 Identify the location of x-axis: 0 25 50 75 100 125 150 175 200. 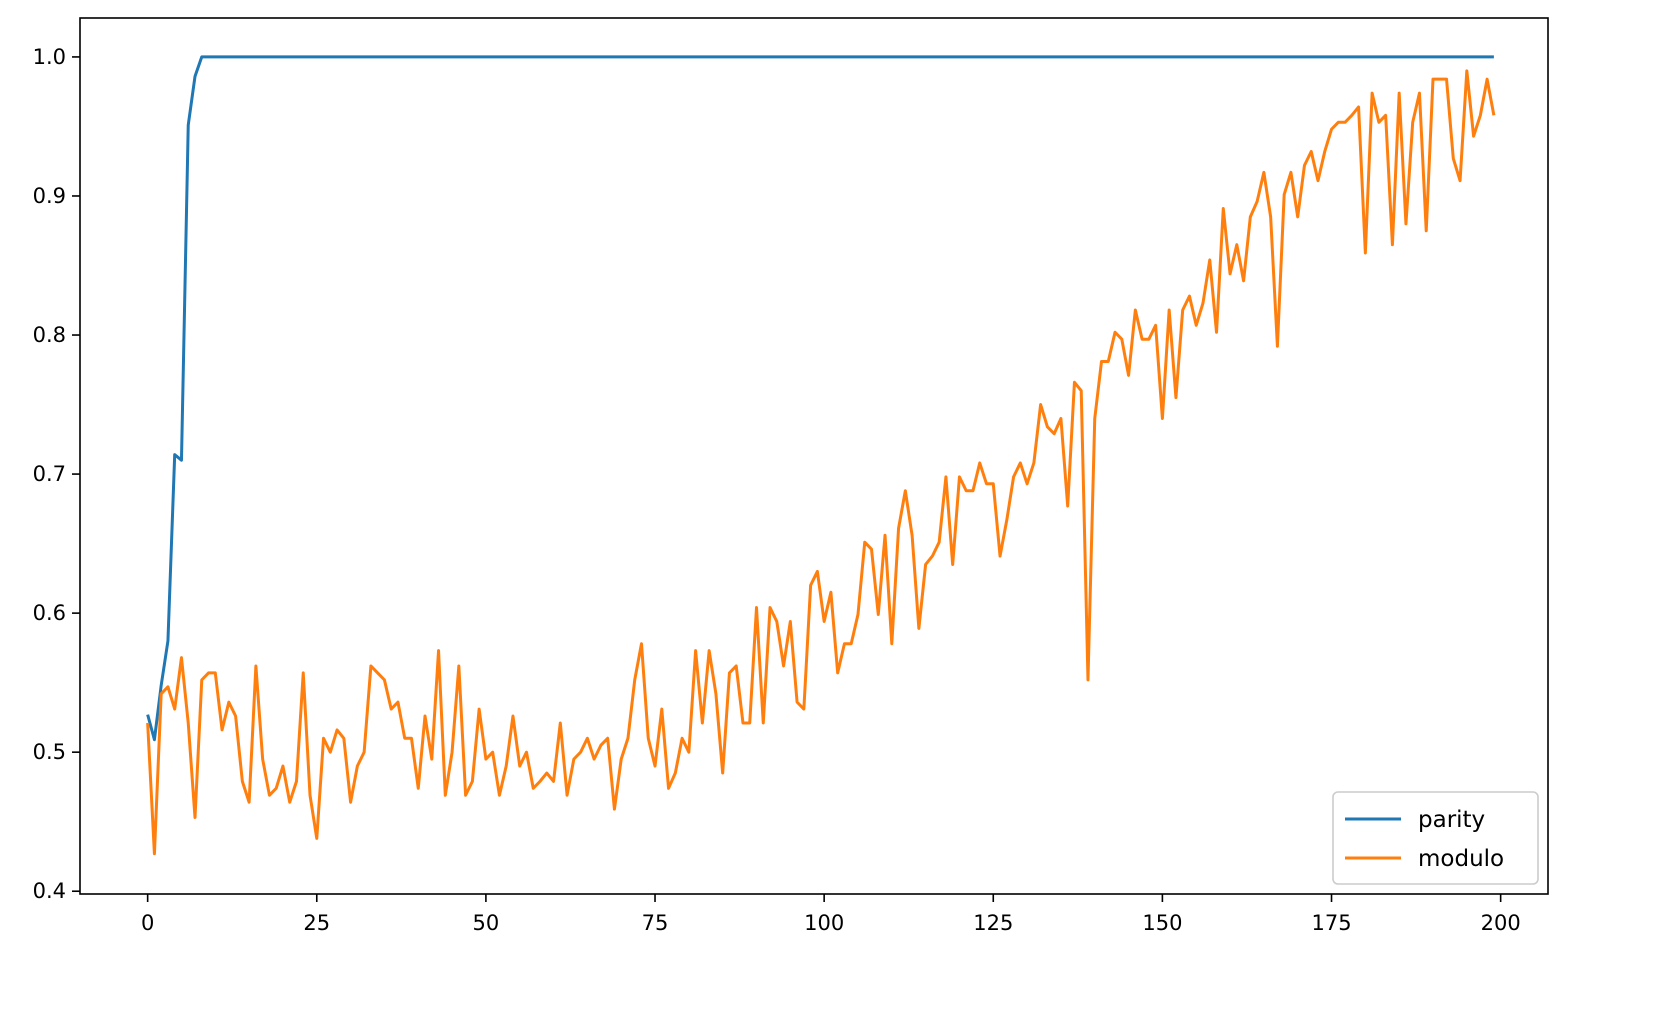
(831, 914).